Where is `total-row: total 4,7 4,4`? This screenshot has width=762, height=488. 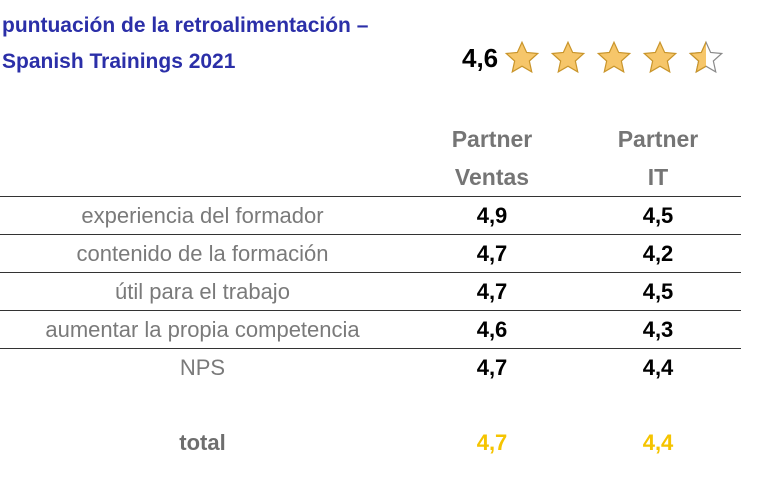 total-row: total 4,7 4,4 is located at coordinates (370, 444).